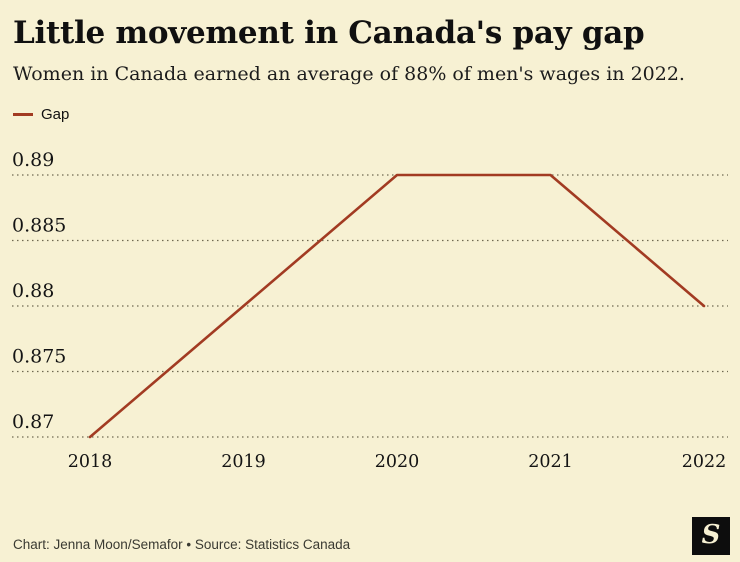 This screenshot has height=562, width=740. What do you see at coordinates (704, 462) in the screenshot?
I see `x-tick-label: 2022` at bounding box center [704, 462].